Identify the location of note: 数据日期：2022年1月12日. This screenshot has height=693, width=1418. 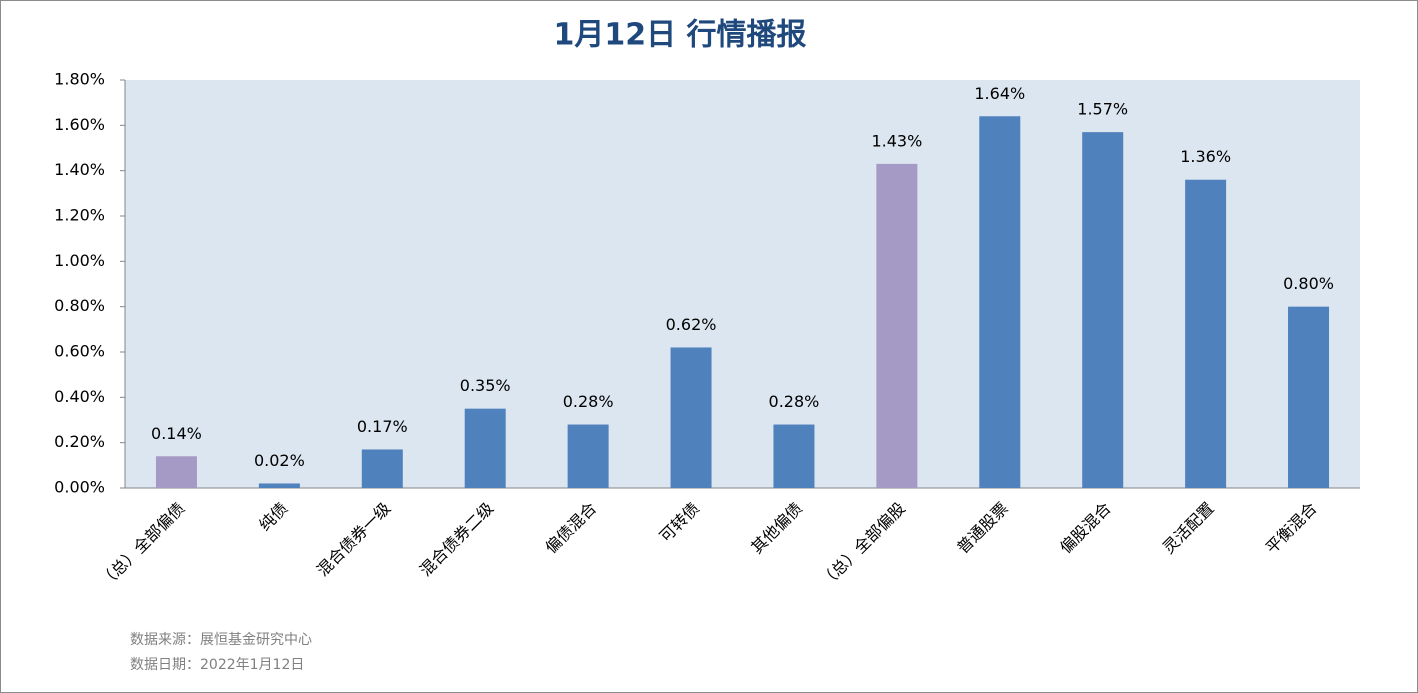
(217, 665).